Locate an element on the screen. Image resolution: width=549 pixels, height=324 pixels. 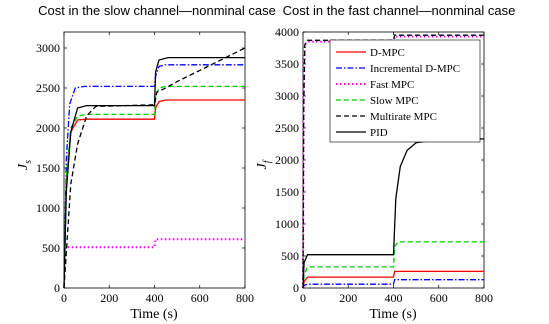
fast-chart-title: Cost in the fast channel—nonminal case is located at coordinates (399, 10).